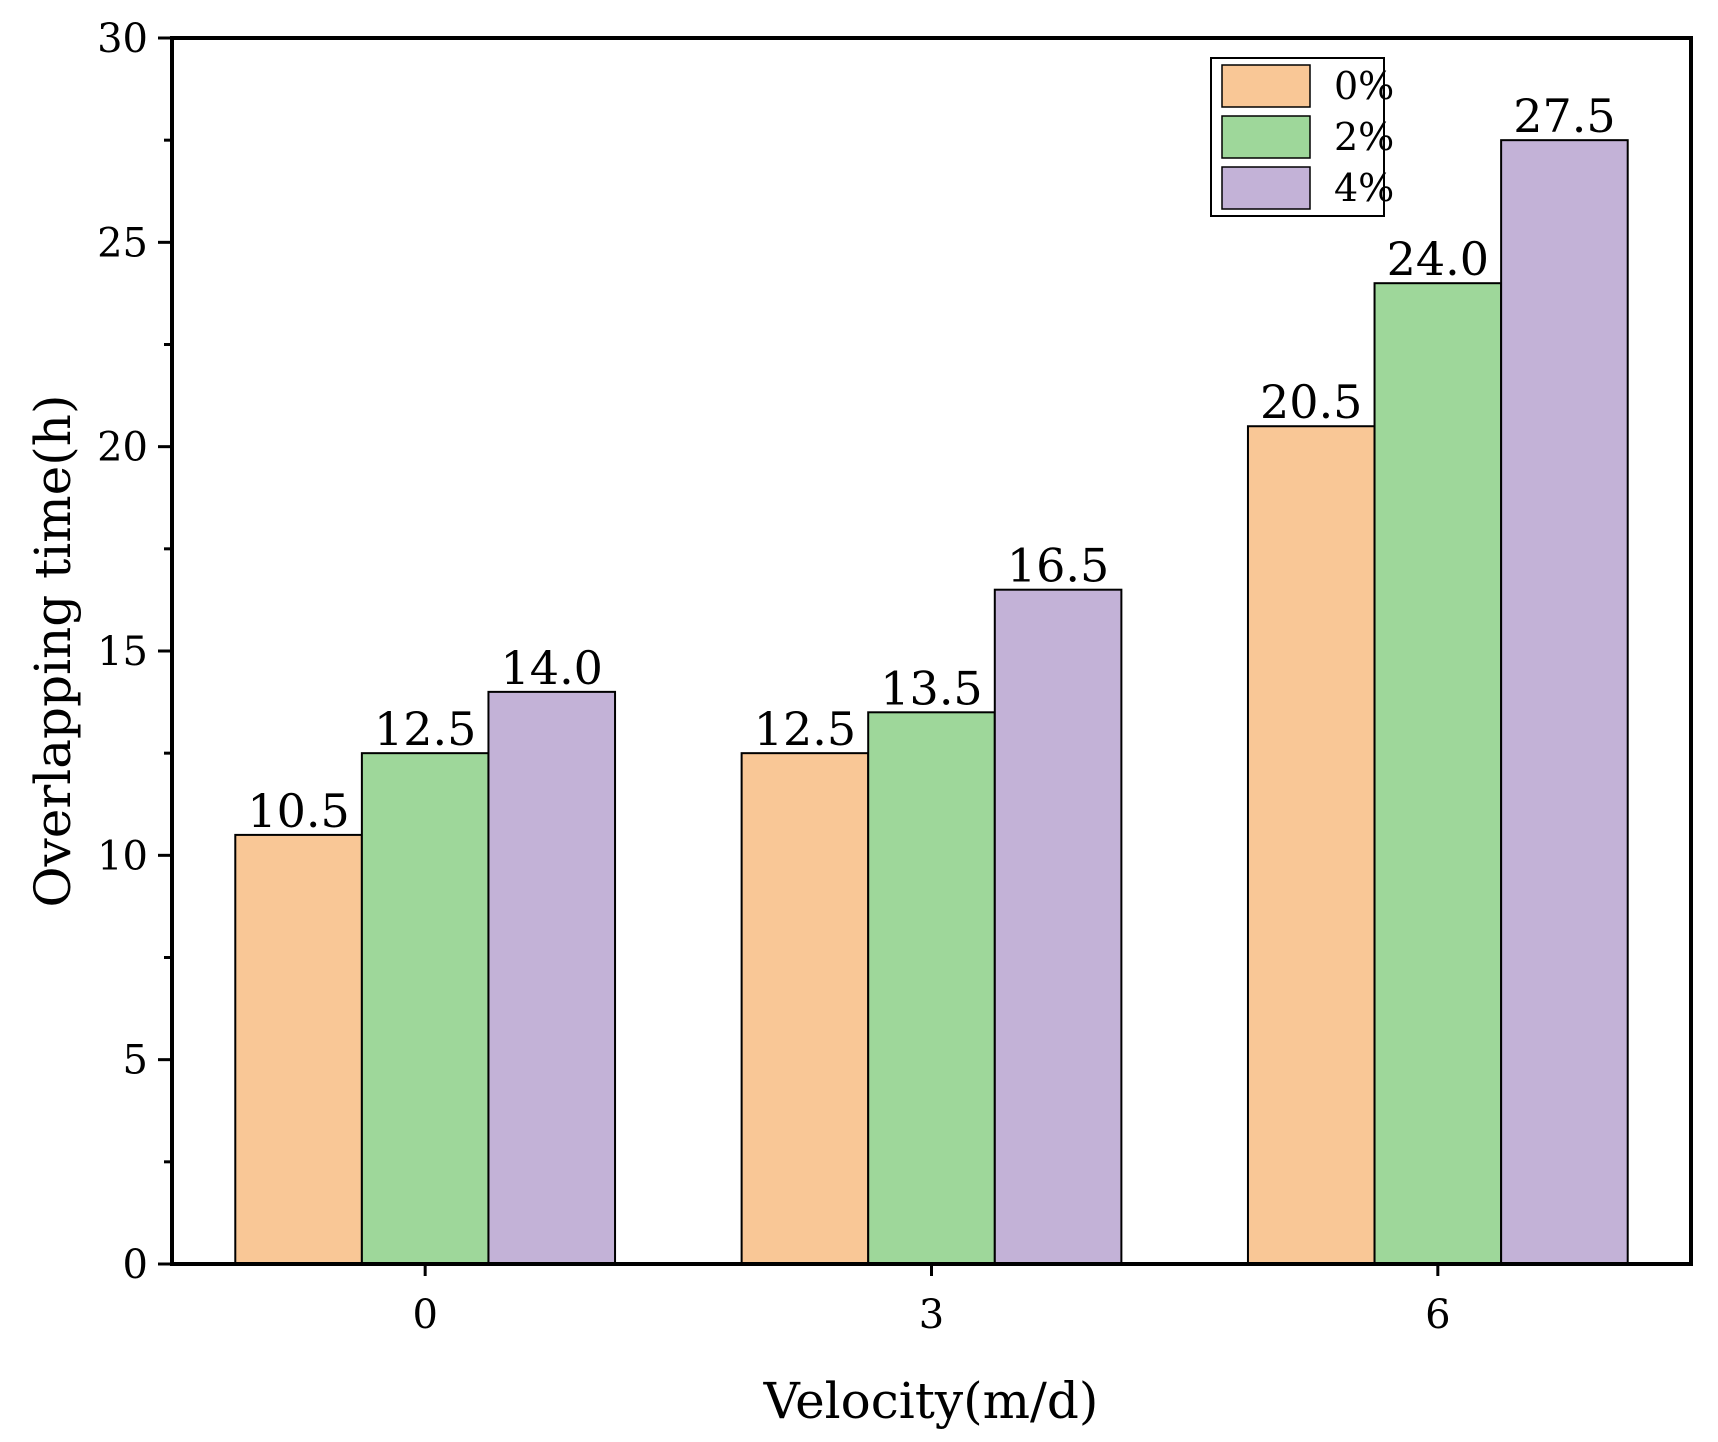 This screenshot has width=1718, height=1442. I want to click on legend: 0% 2% 4%, so click(1302, 137).